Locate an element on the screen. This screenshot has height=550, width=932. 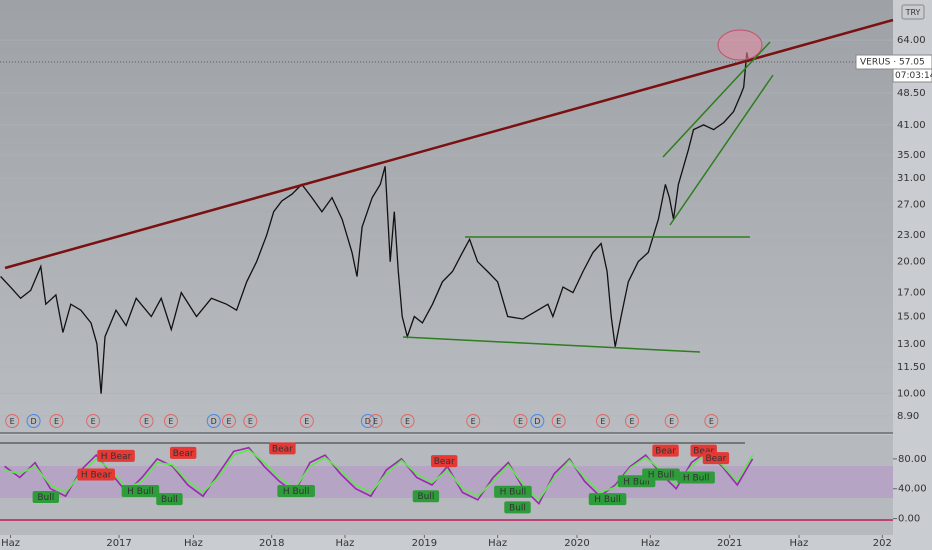
countdown-box is located at coordinates (912, 75).